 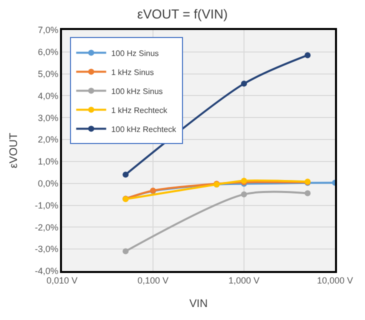 What do you see at coordinates (48, 95) in the screenshot?
I see `y-tick-label: 4,0%` at bounding box center [48, 95].